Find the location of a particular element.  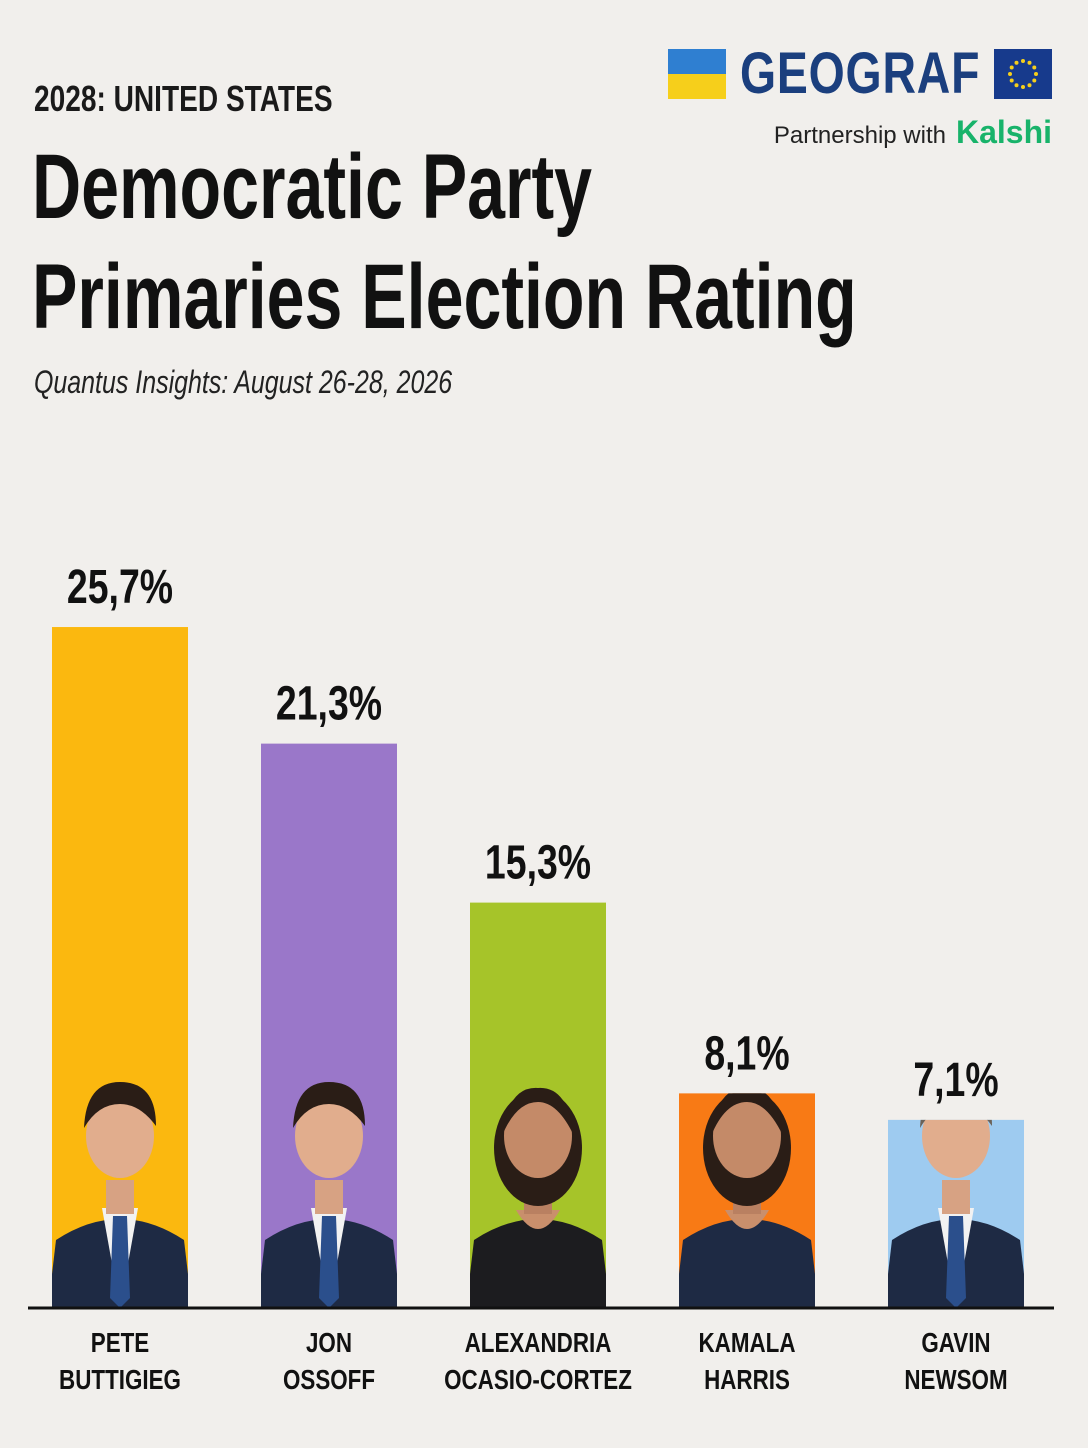

category-label-line: JON is located at coordinates (329, 1343).